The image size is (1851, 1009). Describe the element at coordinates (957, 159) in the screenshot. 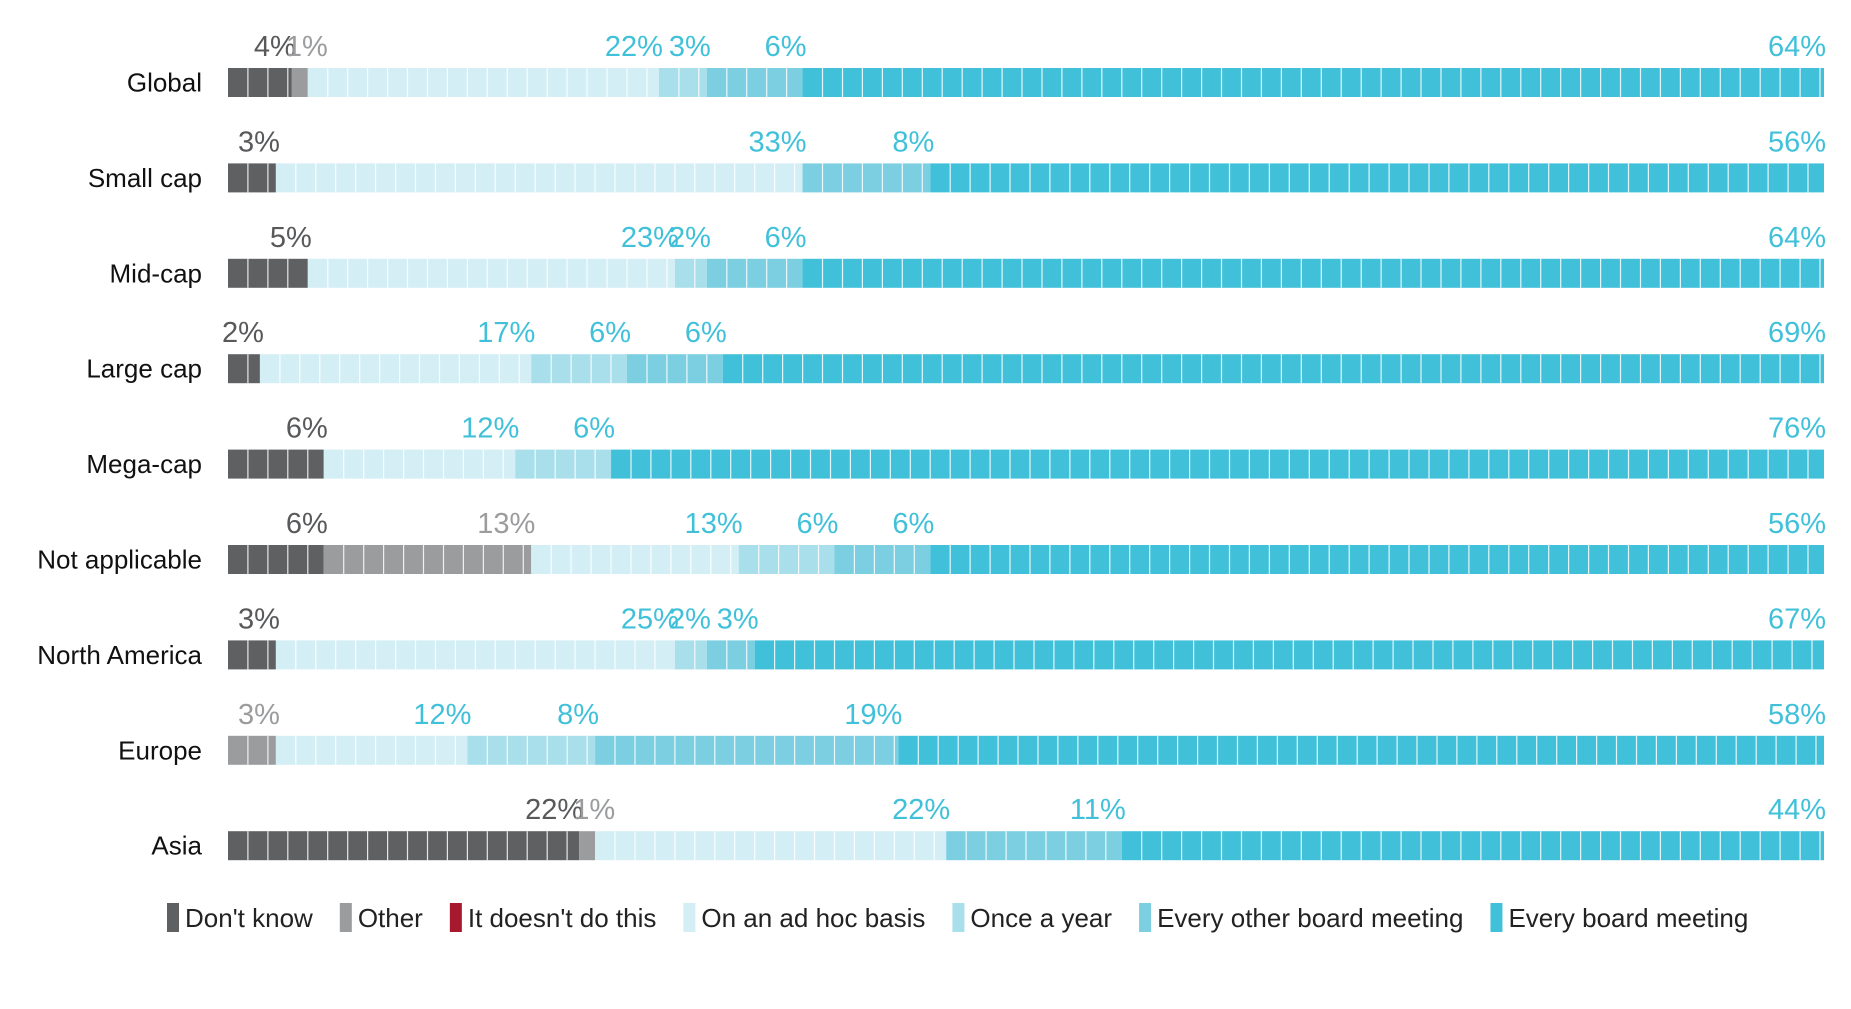

I see `bar-row: Small cap 3% 33% 8% 56%` at that location.